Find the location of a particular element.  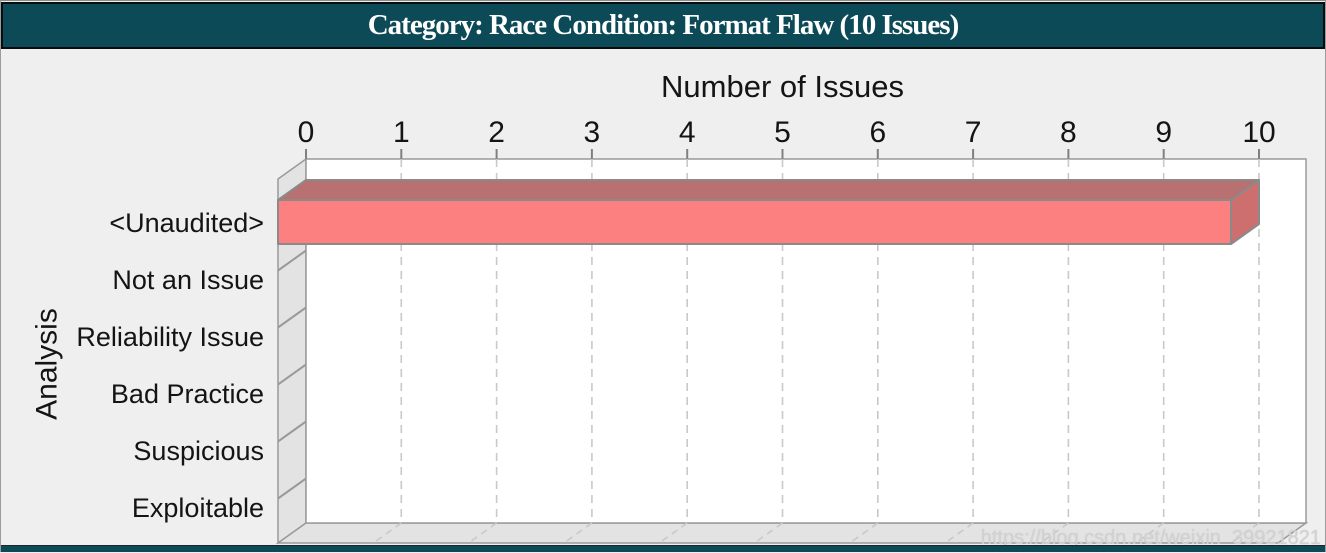

tick-label: 4 is located at coordinates (687, 132).